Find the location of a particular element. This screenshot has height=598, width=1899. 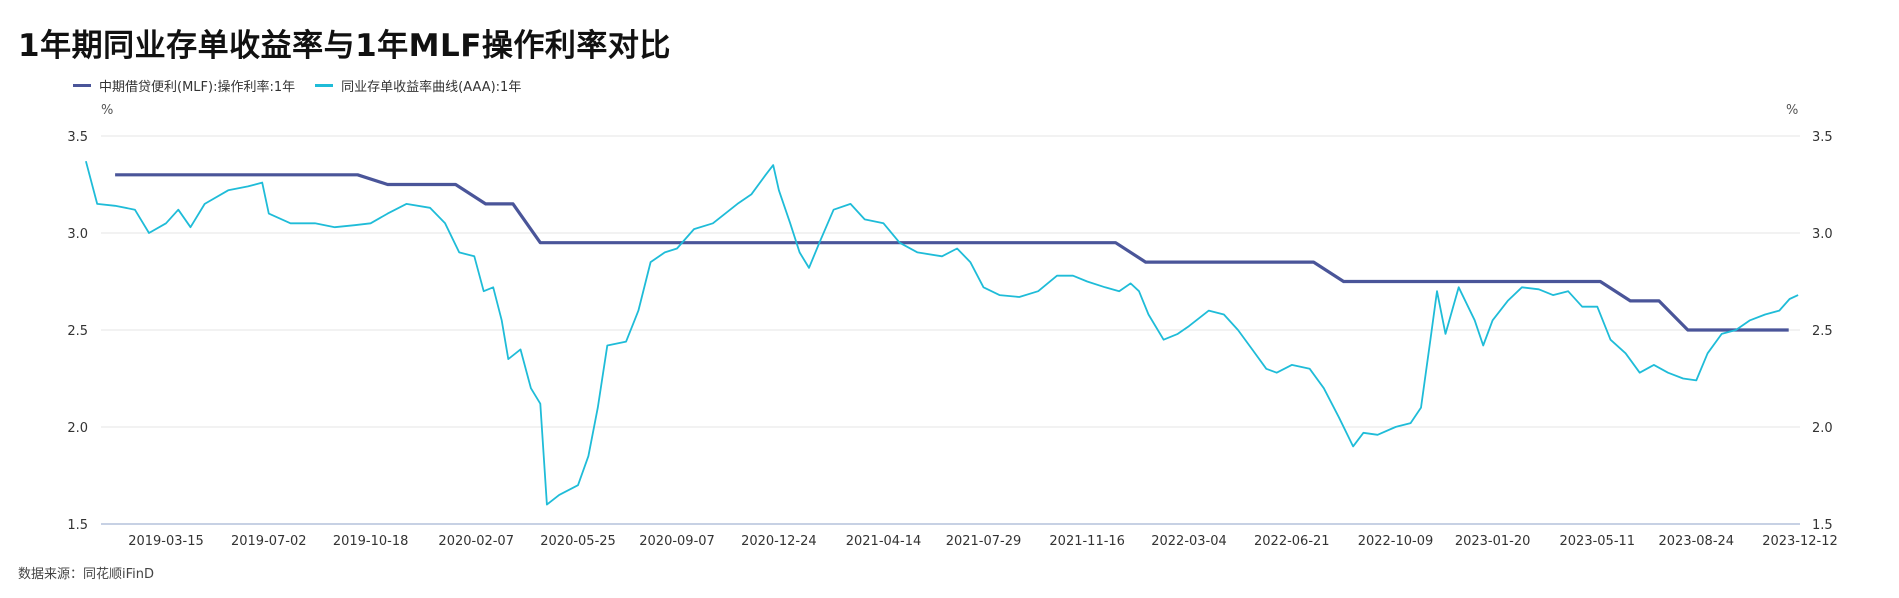

data-source: 数据来源：同花顺iFinD is located at coordinates (86, 574).